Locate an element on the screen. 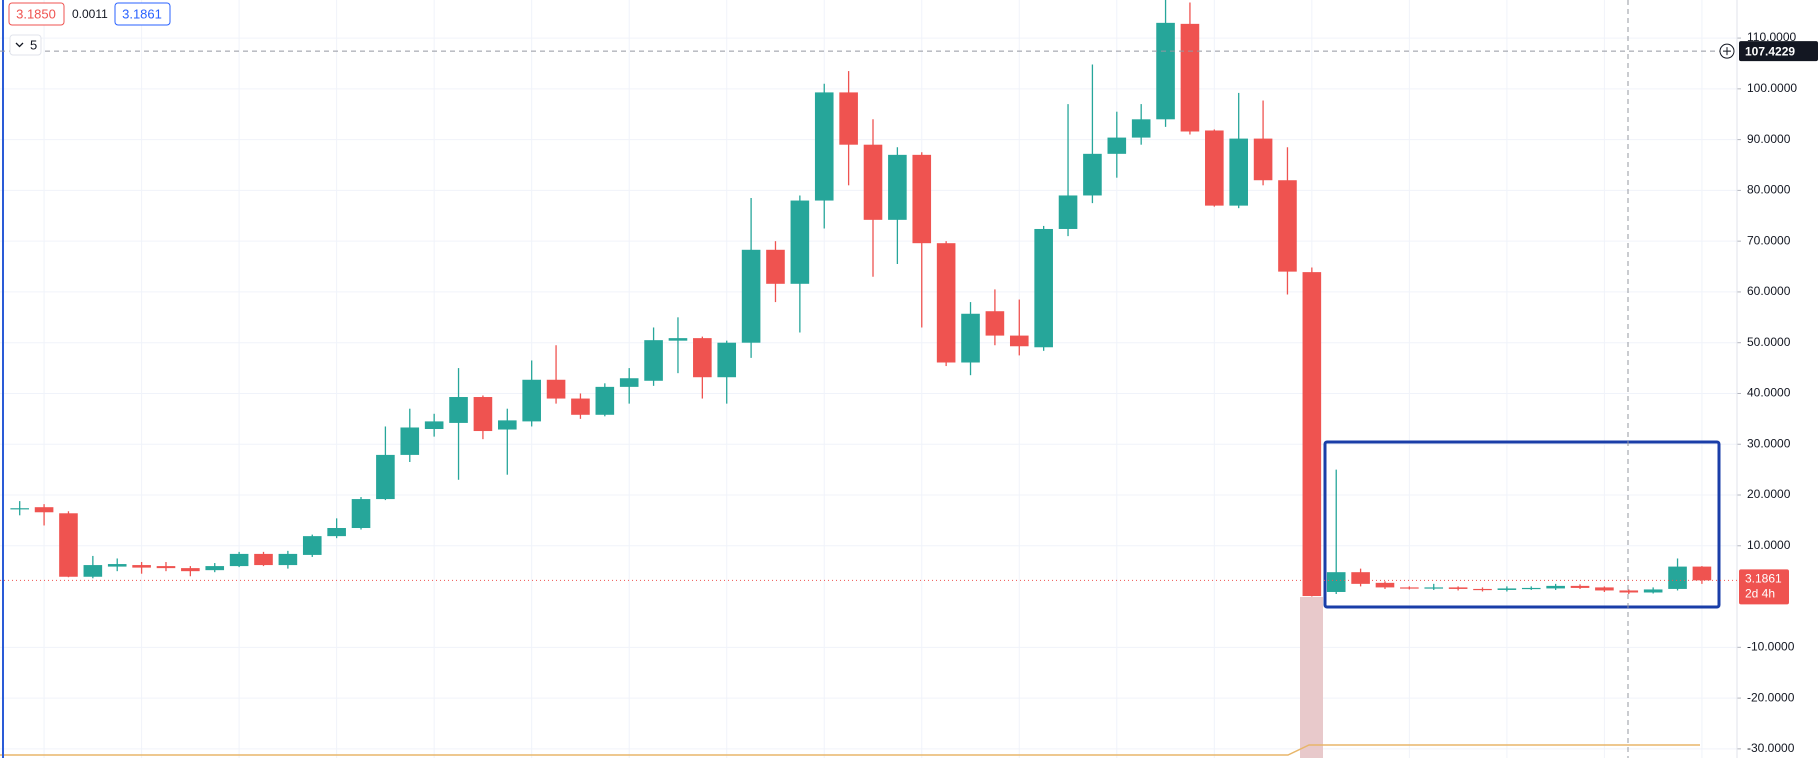 The height and width of the screenshot is (758, 1820). countdown-label: 2d 4h is located at coordinates (1760, 594).